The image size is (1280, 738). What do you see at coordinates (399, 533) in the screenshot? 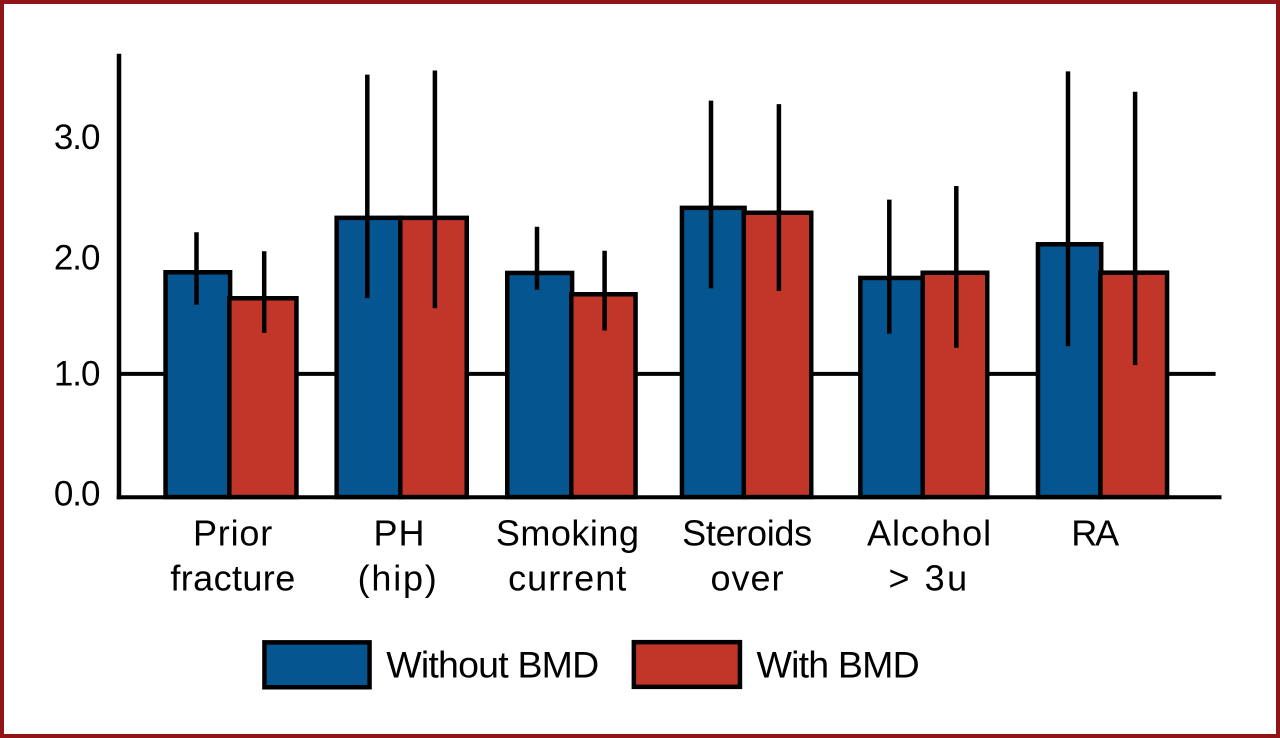
I see `svg-text: PH` at bounding box center [399, 533].